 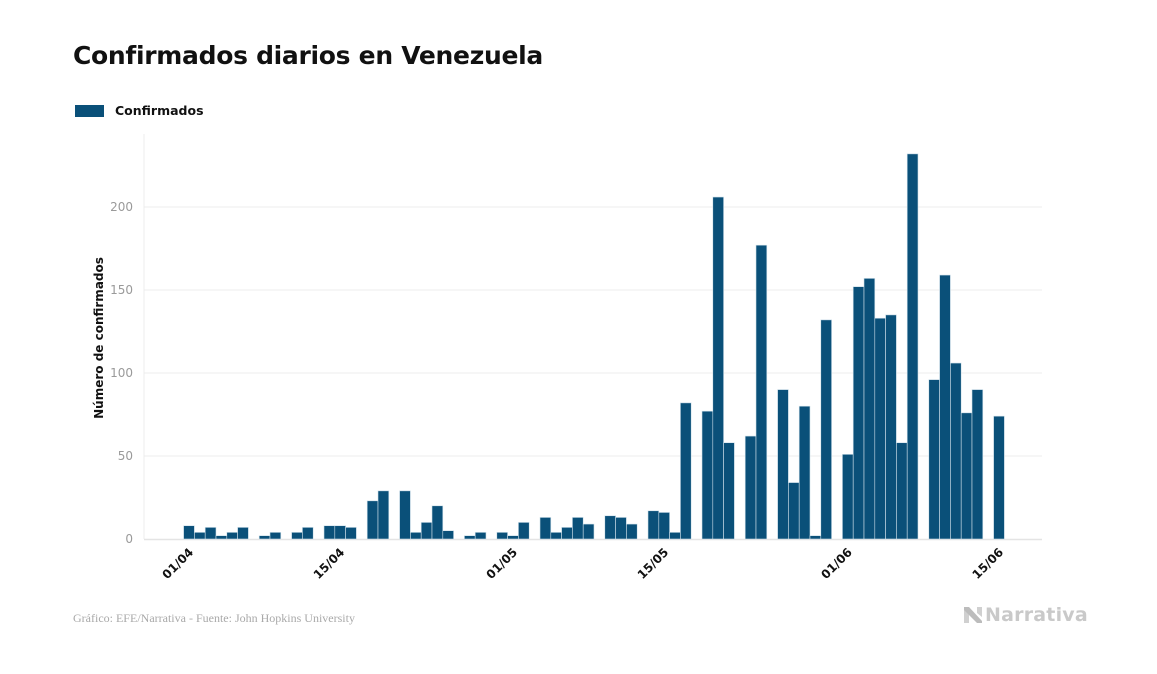 I want to click on y-tick-label: 150, so click(x=121, y=290).